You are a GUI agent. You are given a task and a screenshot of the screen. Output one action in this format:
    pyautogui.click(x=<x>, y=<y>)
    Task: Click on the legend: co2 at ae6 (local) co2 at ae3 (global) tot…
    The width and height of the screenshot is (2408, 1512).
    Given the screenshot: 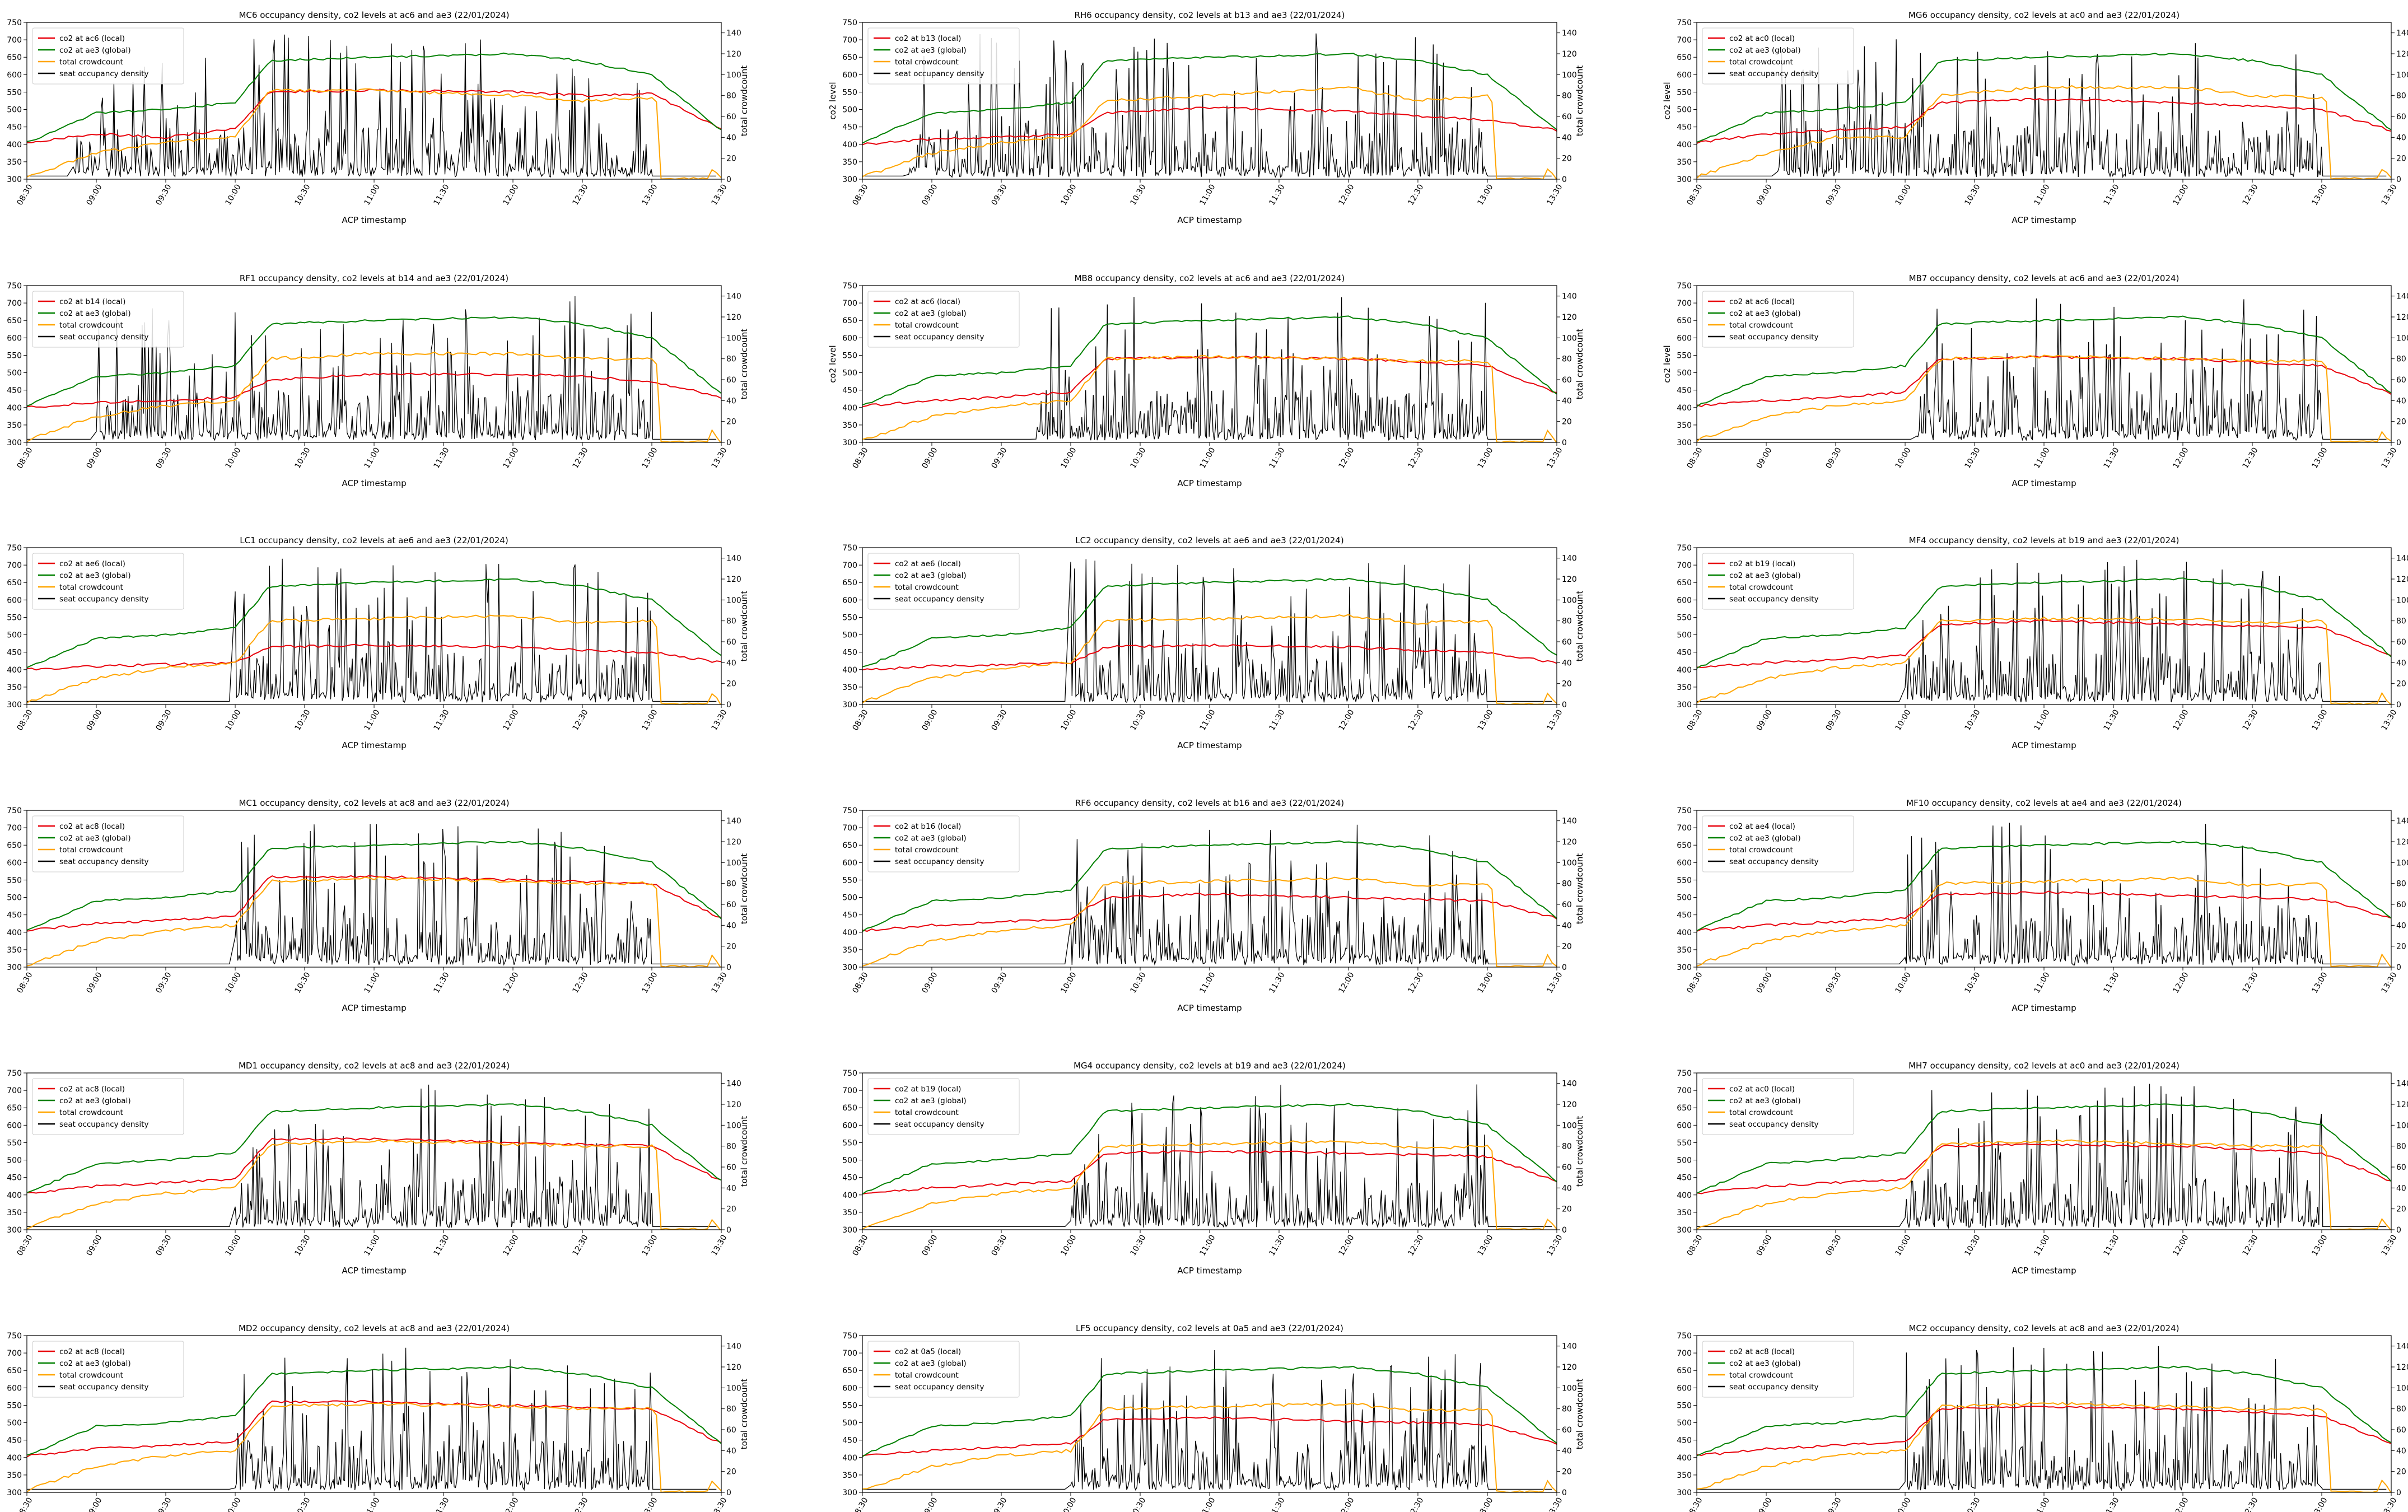 What is the action you would take?
    pyautogui.click(x=108, y=581)
    